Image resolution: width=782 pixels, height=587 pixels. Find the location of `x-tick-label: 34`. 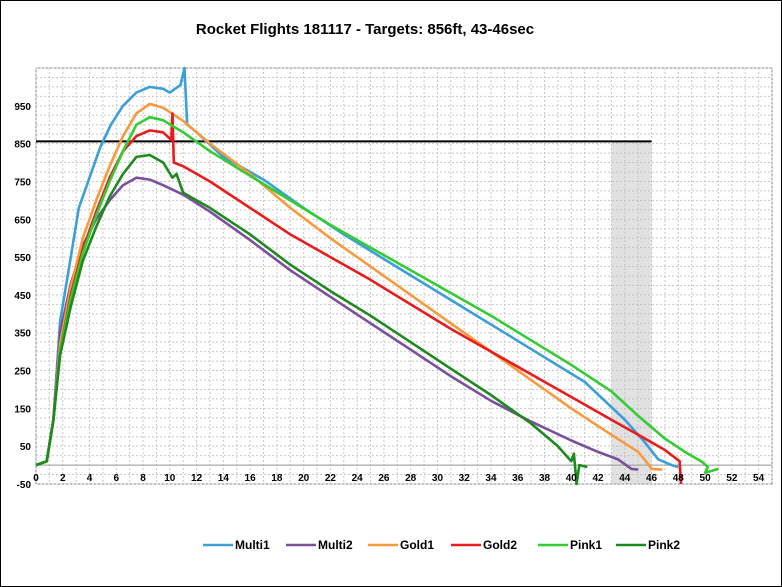

x-tick-label: 34 is located at coordinates (491, 478).